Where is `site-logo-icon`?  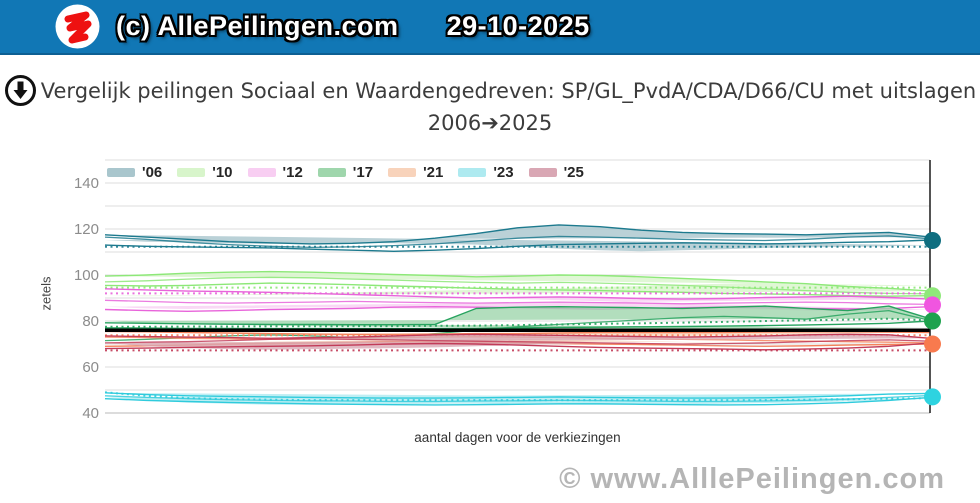 site-logo-icon is located at coordinates (77, 26).